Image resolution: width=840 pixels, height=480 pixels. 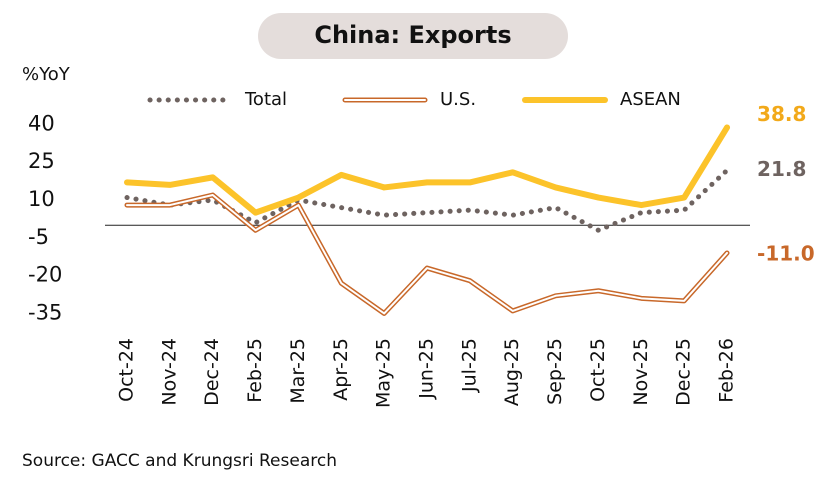 What do you see at coordinates (255, 370) in the screenshot?
I see `x-tick-label: Feb-25` at bounding box center [255, 370].